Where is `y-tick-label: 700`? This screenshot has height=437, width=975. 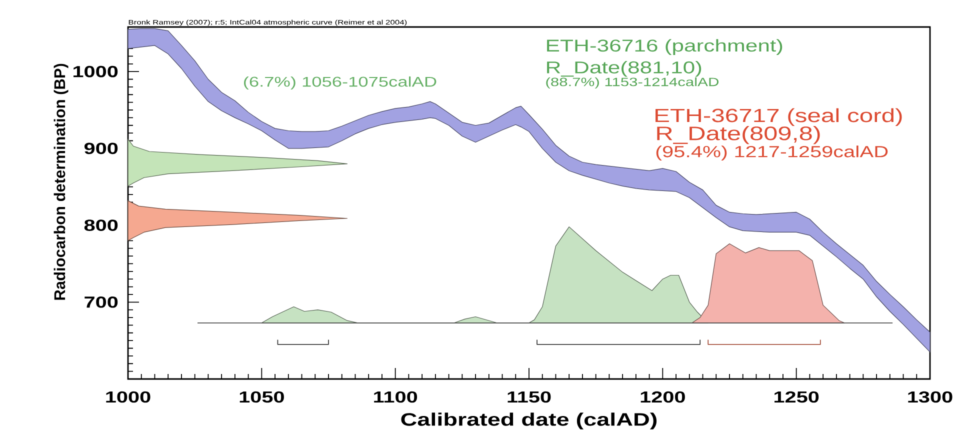
y-tick-label: 700 is located at coordinates (101, 302).